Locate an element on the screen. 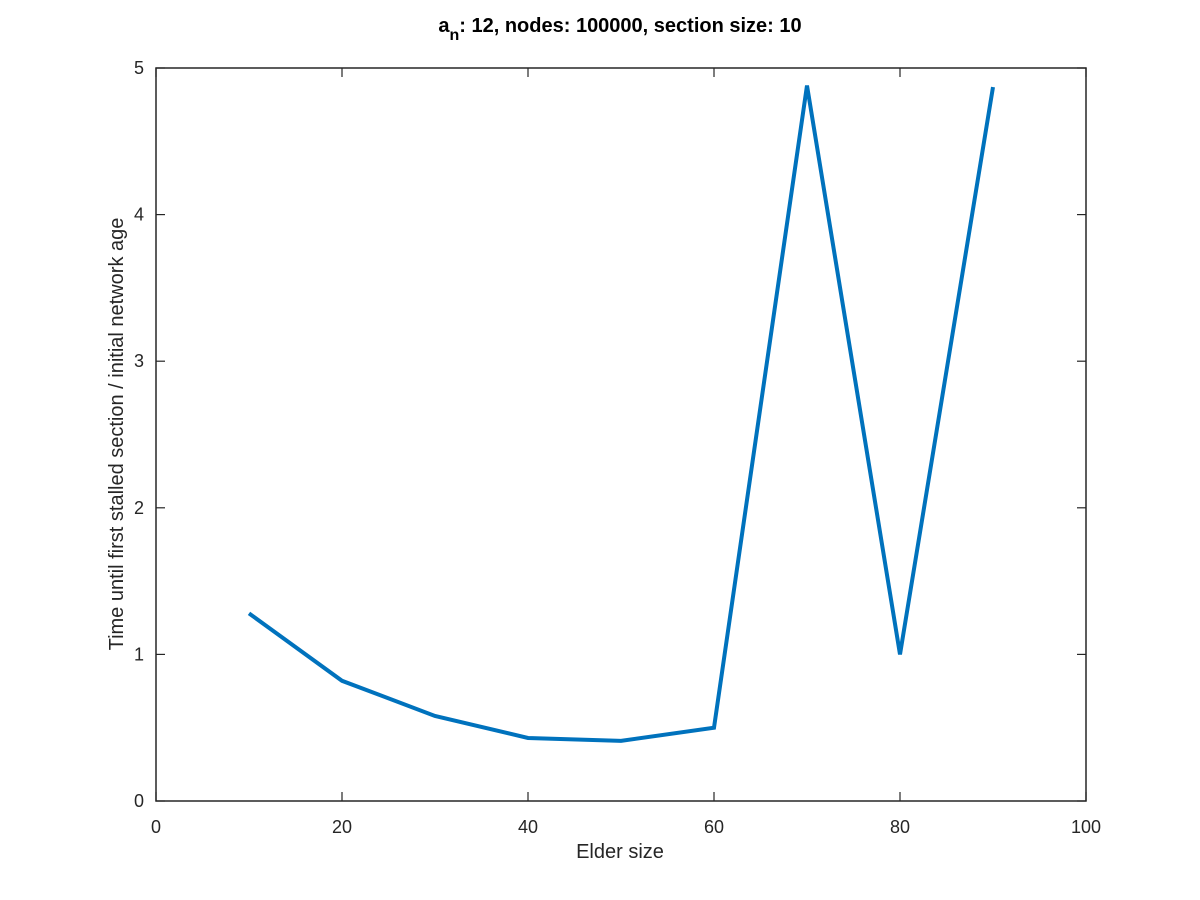 The height and width of the screenshot is (900, 1200). y-tick-label-2: 2 is located at coordinates (139, 508).